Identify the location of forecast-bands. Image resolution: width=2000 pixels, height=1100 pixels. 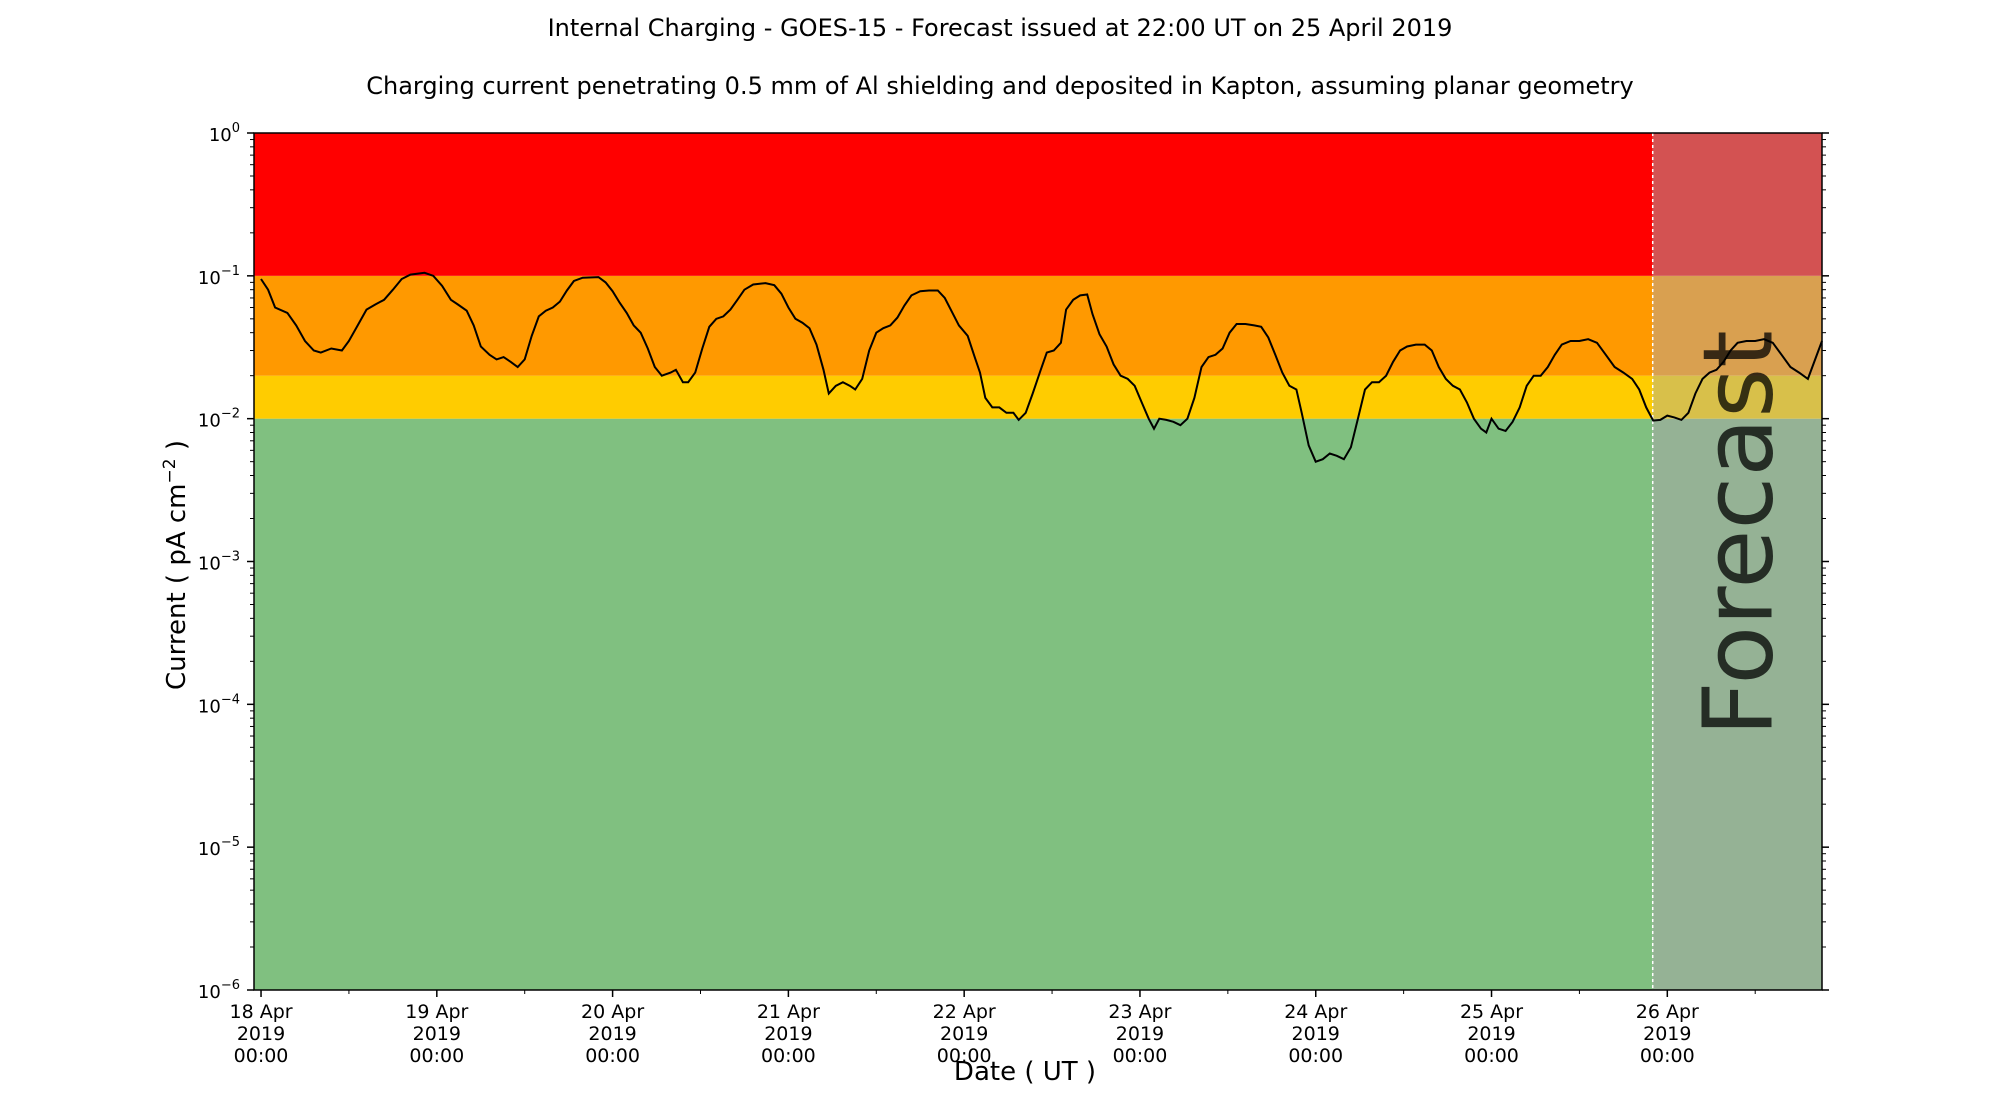
(1737, 562).